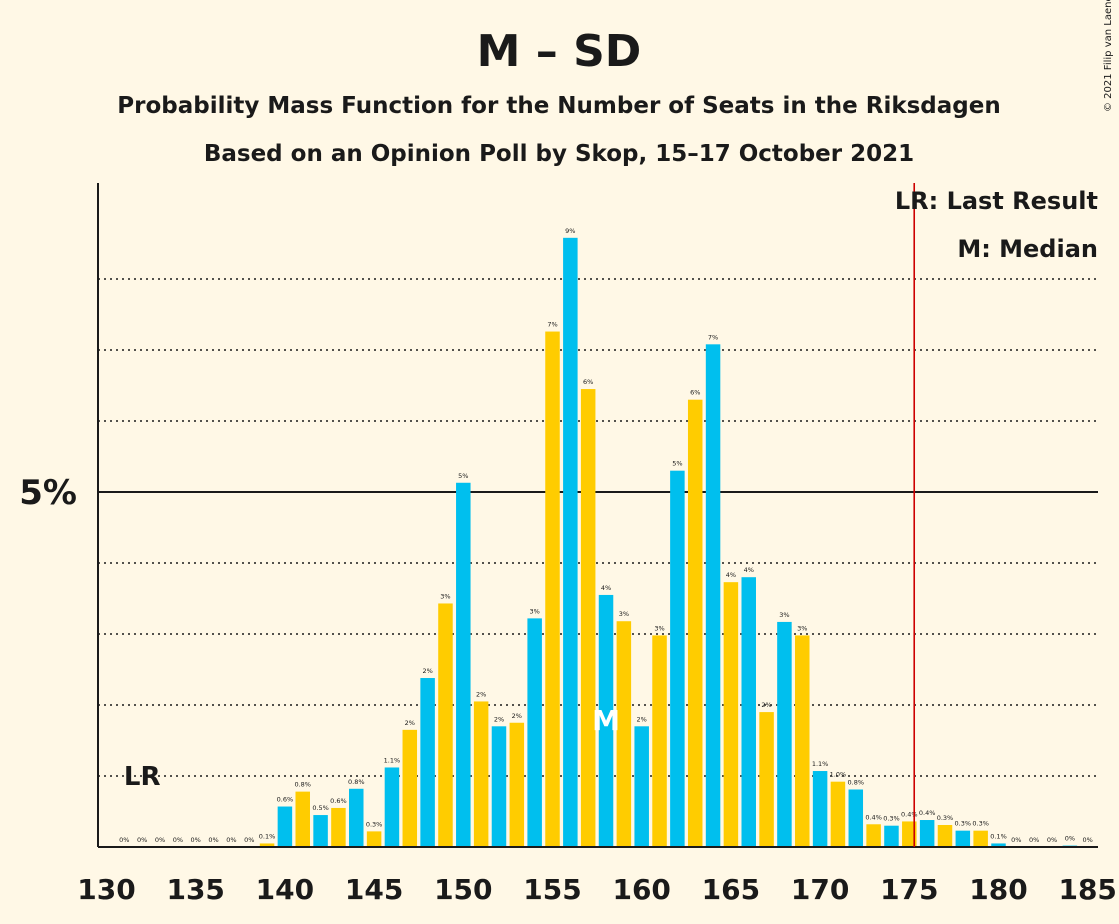 Image resolution: width=1119 pixels, height=924 pixels. I want to click on bar-label-seat-184: 0%, so click(1070, 839).